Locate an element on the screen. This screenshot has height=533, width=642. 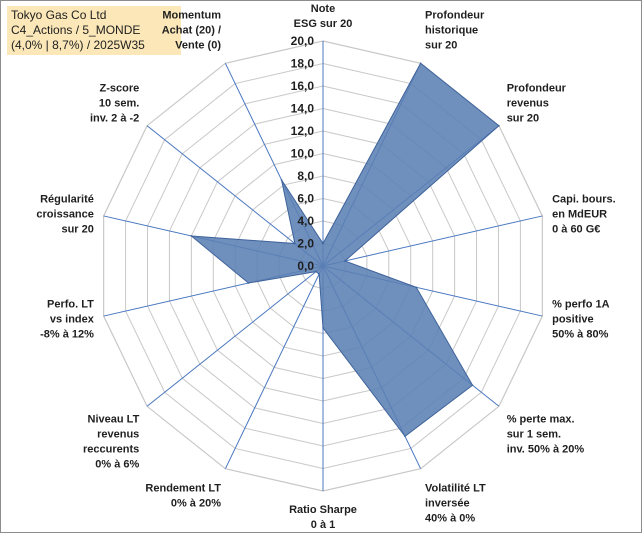
axis-label-11: Perfo. LT vs index -8% à 12% is located at coordinates (67, 319).